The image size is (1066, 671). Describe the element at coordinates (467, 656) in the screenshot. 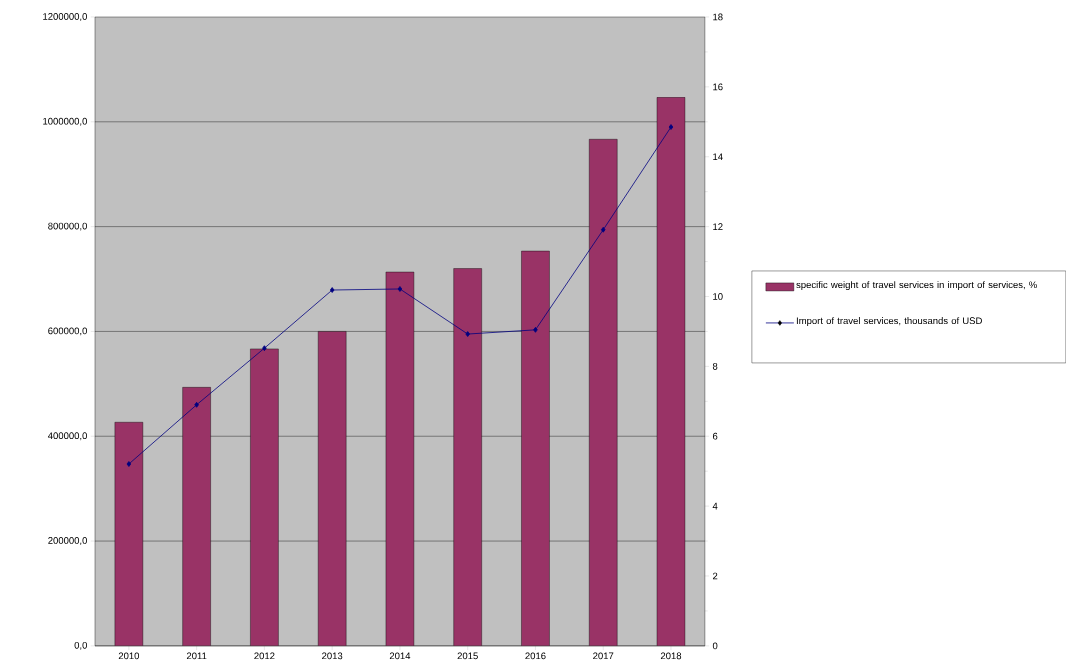

I see `x-tick-label: 2015` at that location.